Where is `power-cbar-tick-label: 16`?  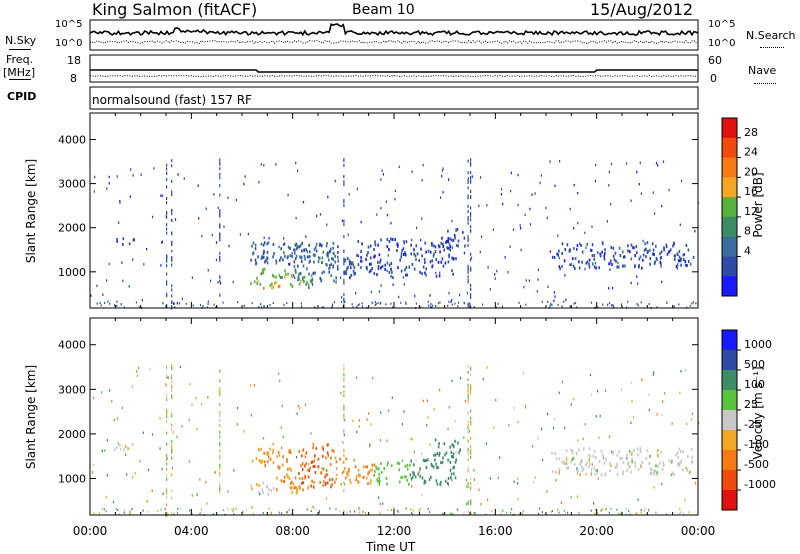 power-cbar-tick-label: 16 is located at coordinates (751, 191).